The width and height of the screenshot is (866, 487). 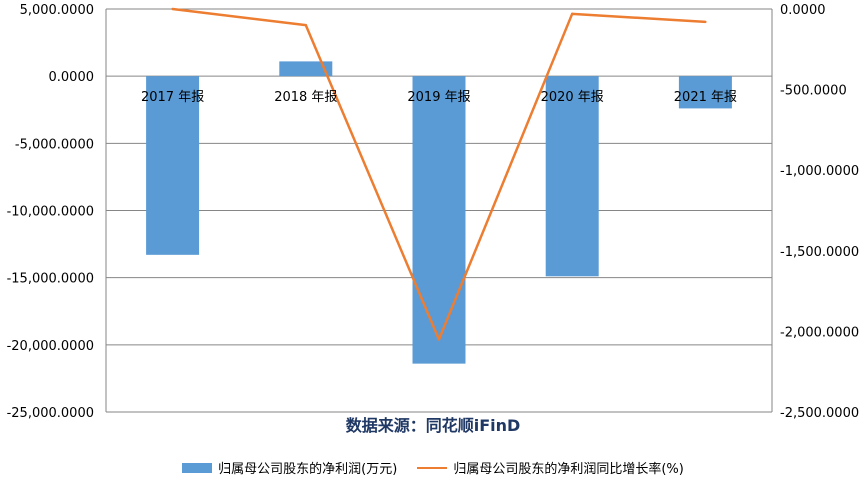 I want to click on left-axis-tick-label: -15,000.0000, so click(x=50, y=279).